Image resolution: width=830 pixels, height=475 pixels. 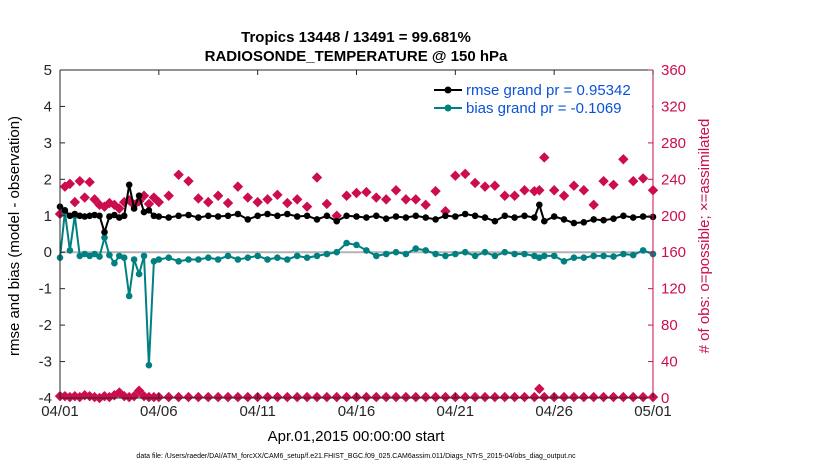 What do you see at coordinates (673, 143) in the screenshot?
I see `y2-tick-label: 280` at bounding box center [673, 143].